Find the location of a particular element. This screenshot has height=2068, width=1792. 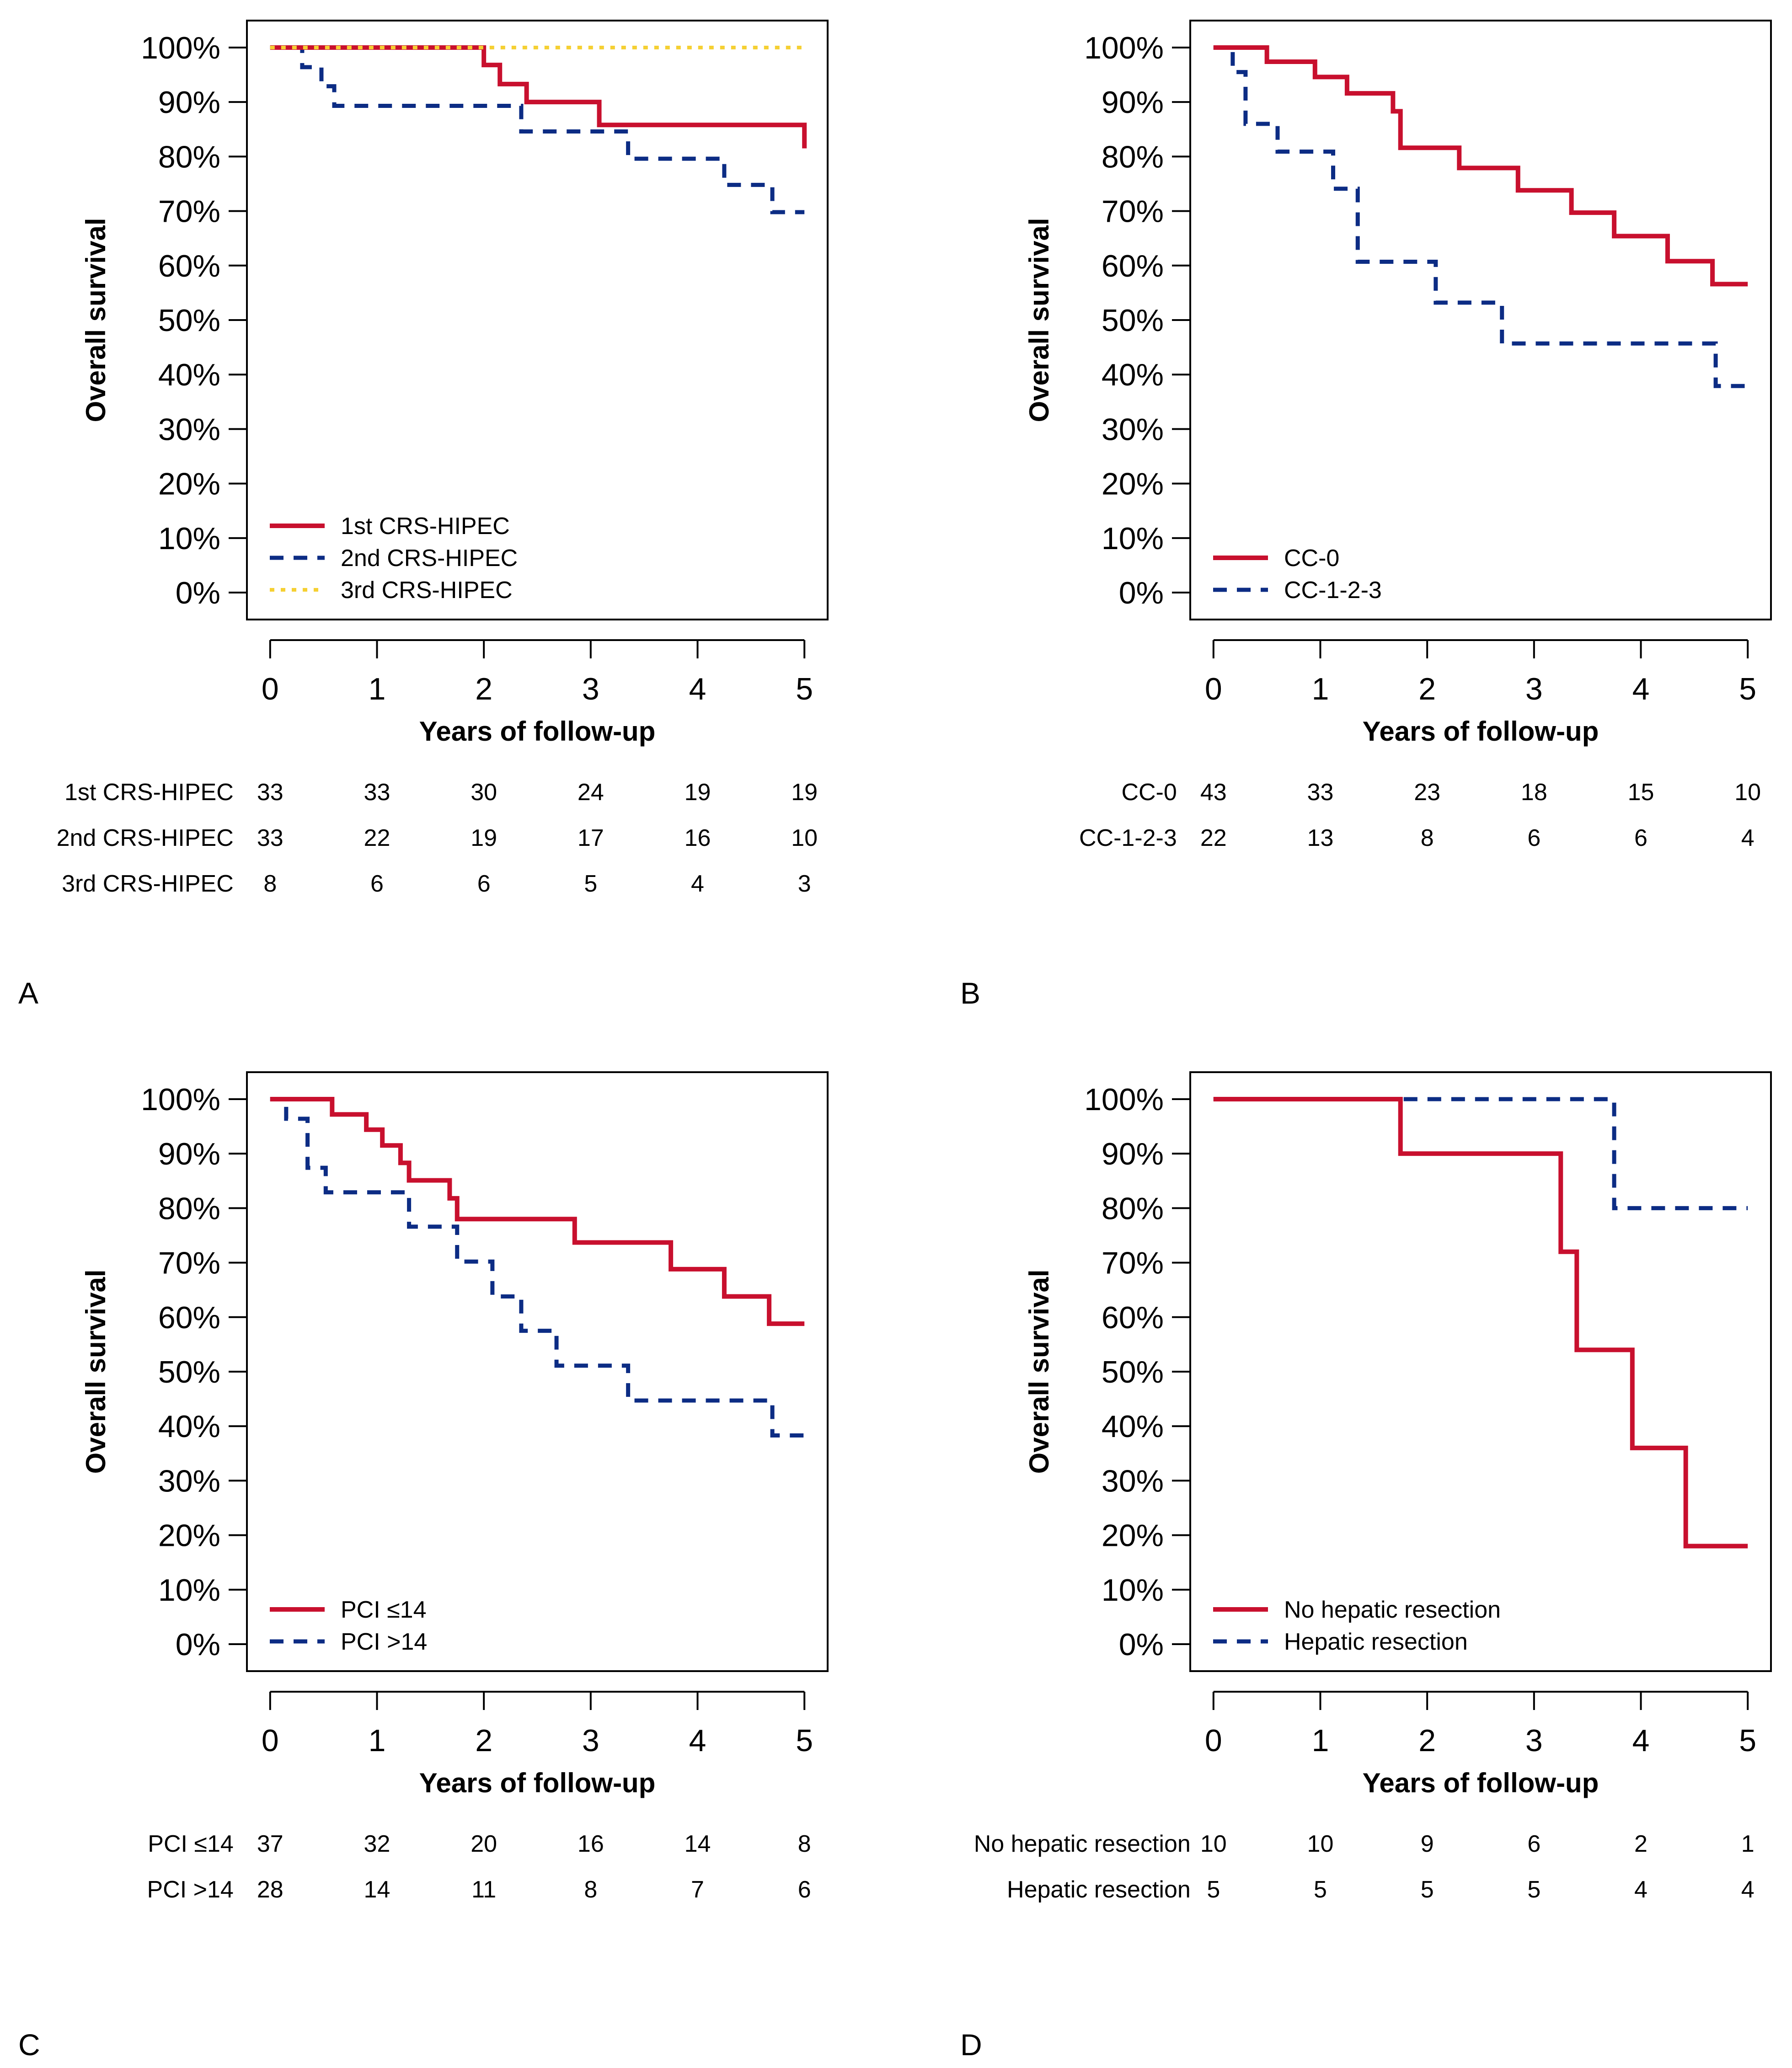

risk-table-cell: 4 is located at coordinates (697, 884).